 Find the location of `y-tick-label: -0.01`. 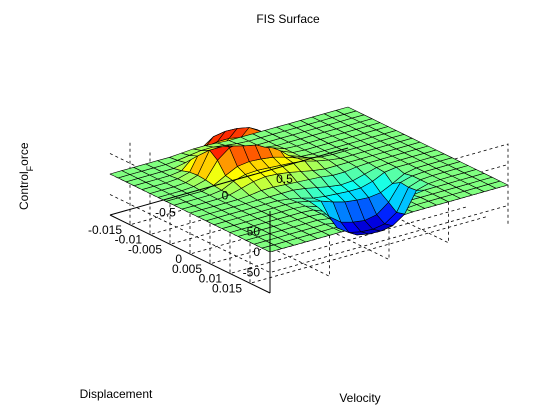

y-tick-label: -0.01 is located at coordinates (129, 240).